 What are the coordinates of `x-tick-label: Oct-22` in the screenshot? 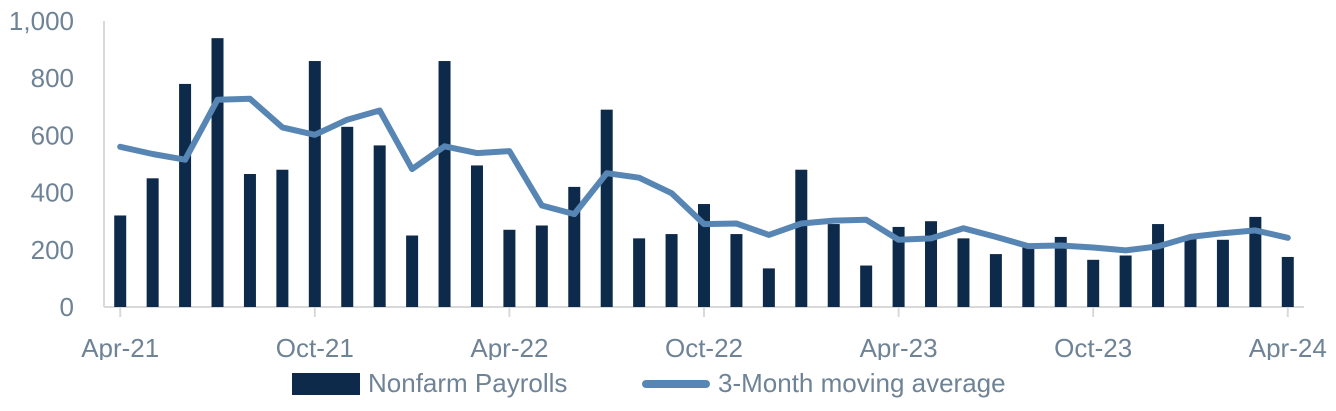 It's located at (704, 346).